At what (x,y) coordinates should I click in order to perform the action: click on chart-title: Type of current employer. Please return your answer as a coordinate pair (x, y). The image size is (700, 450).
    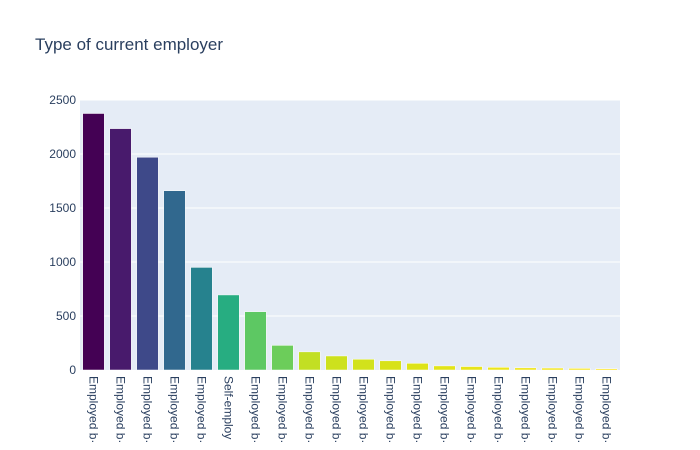
    Looking at the image, I should click on (129, 44).